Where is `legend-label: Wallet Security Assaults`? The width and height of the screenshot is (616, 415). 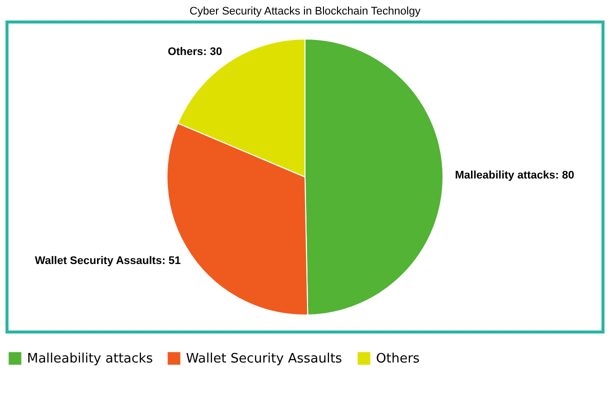 legend-label: Wallet Security Assaults is located at coordinates (264, 358).